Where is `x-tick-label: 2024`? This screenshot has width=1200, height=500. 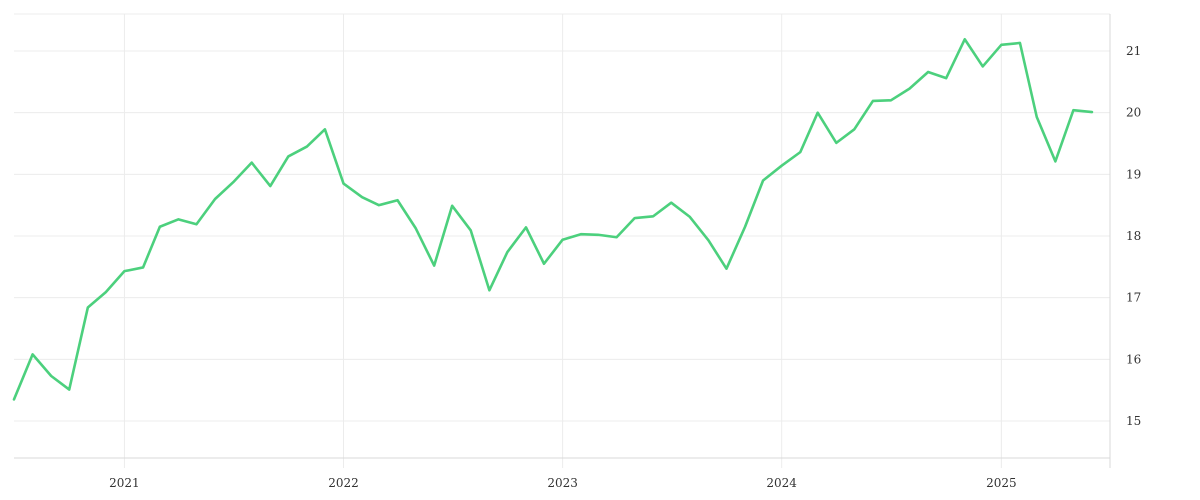
x-tick-label: 2024 is located at coordinates (781, 483).